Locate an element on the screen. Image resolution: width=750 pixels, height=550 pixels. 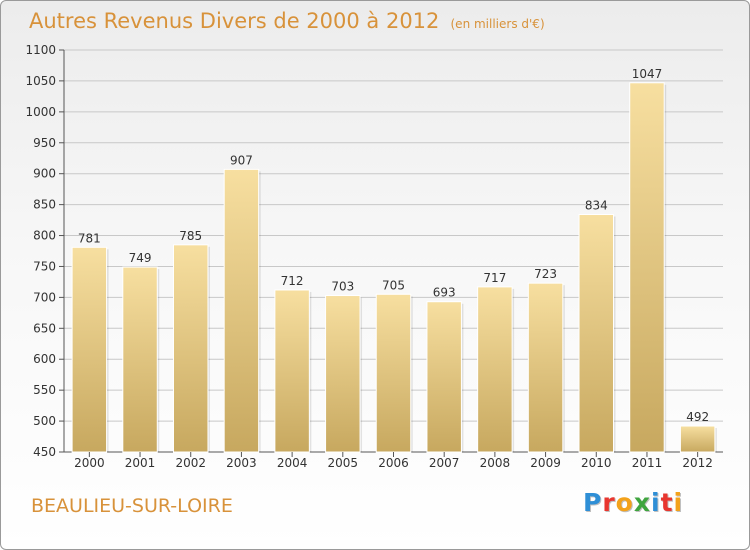
data-label: 785 is located at coordinates (190, 236).